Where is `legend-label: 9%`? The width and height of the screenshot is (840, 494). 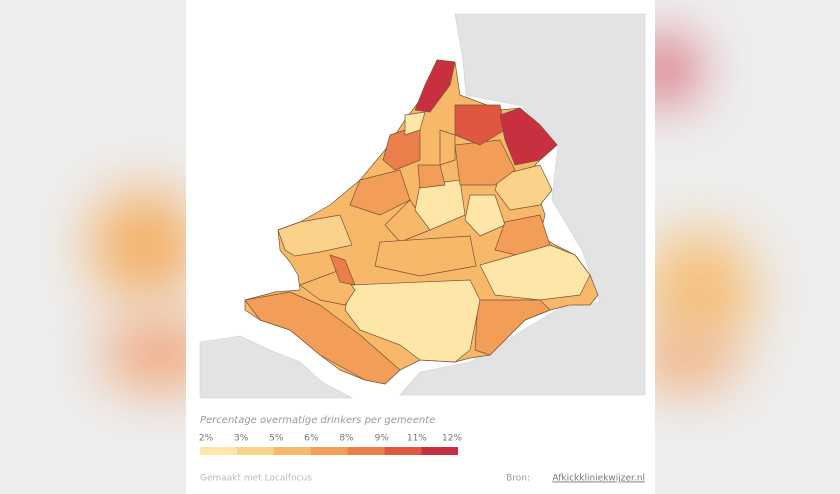
legend-label: 9% is located at coordinates (382, 439).